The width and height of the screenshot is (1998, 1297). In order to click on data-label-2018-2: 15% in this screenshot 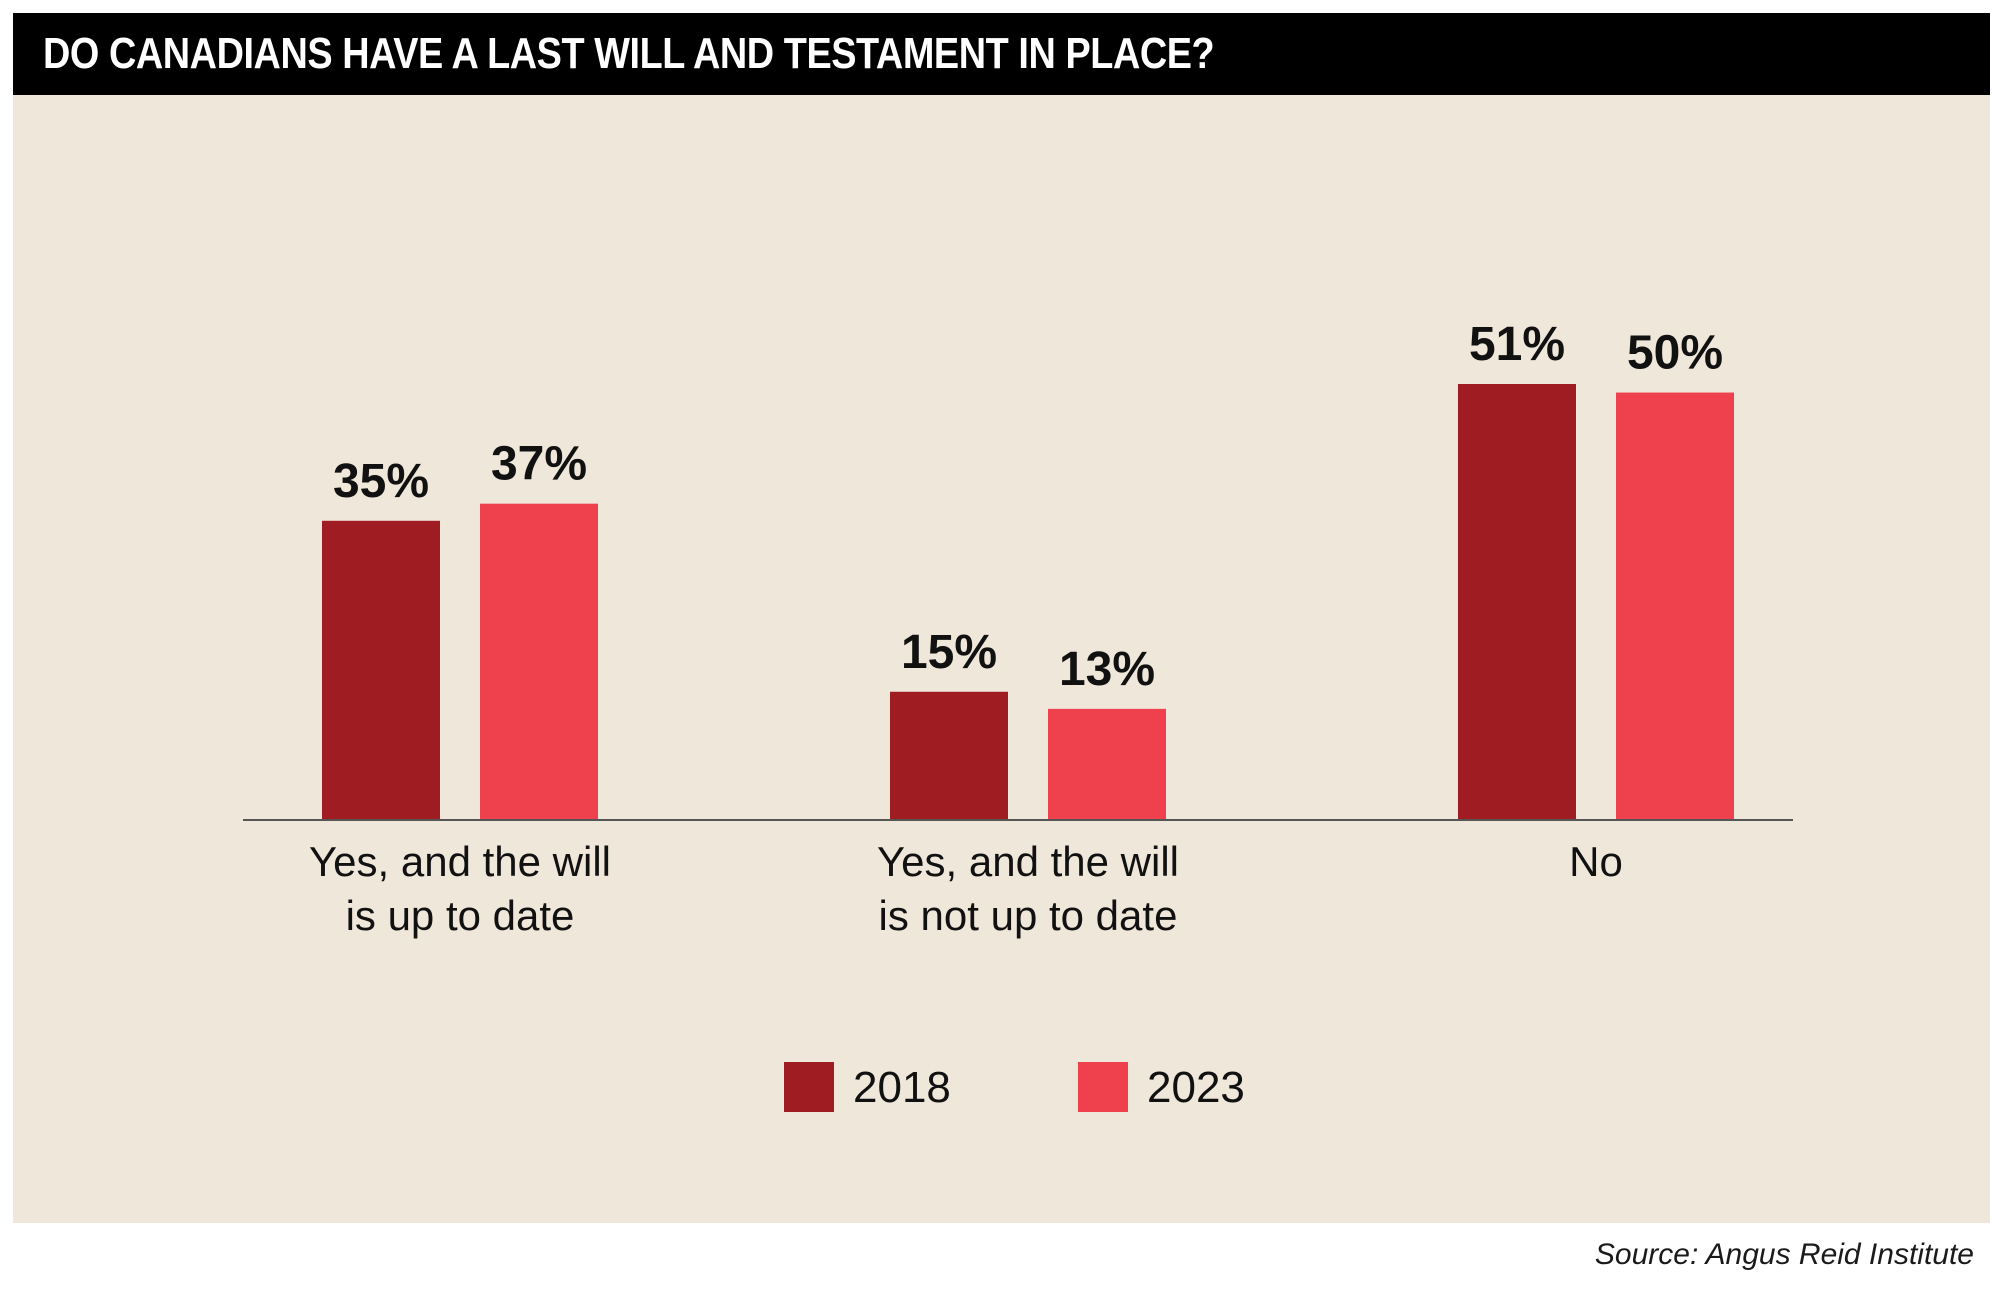, I will do `click(949, 652)`.